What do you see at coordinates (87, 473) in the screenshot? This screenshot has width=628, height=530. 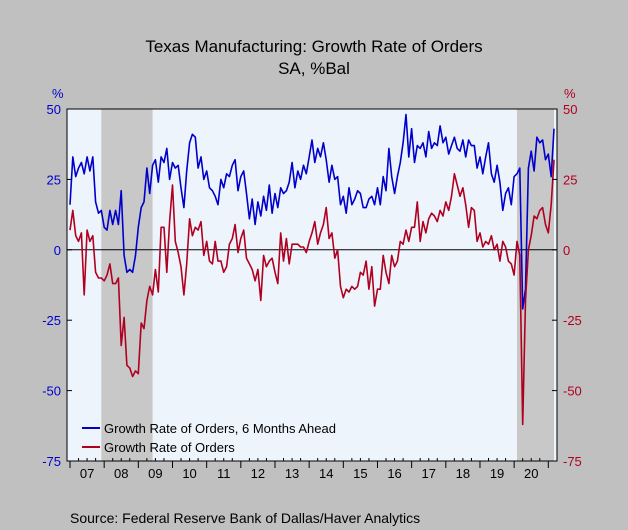 I see `x-tick-label: 07` at bounding box center [87, 473].